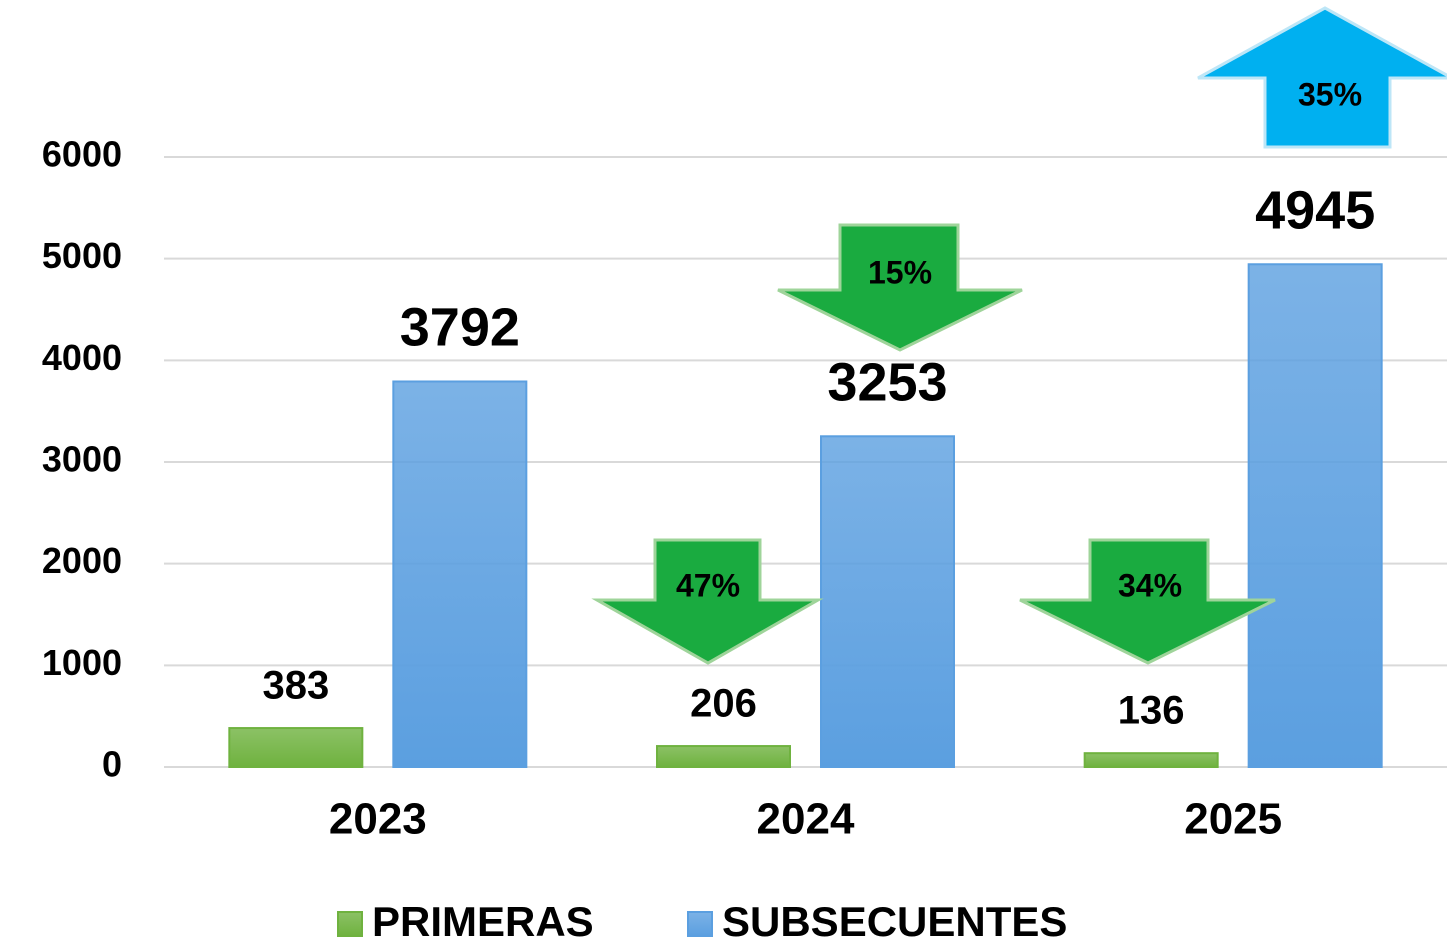  What do you see at coordinates (708, 585) in the screenshot?
I see `annotation-text: 47%` at bounding box center [708, 585].